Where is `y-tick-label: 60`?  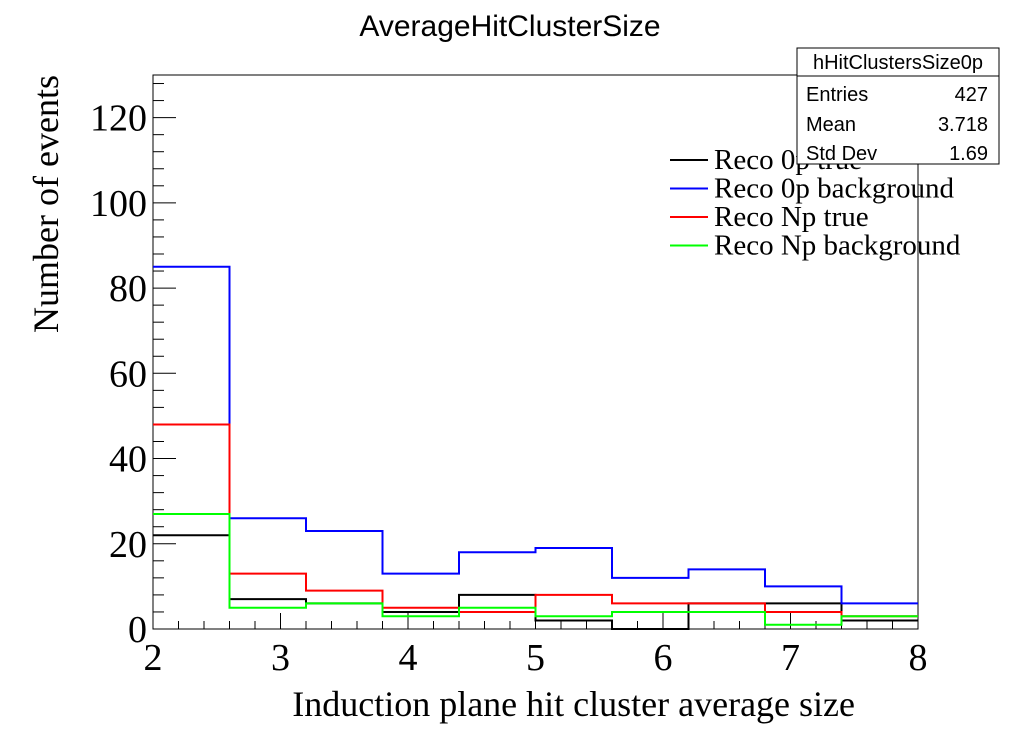 y-tick-label: 60 is located at coordinates (128, 374).